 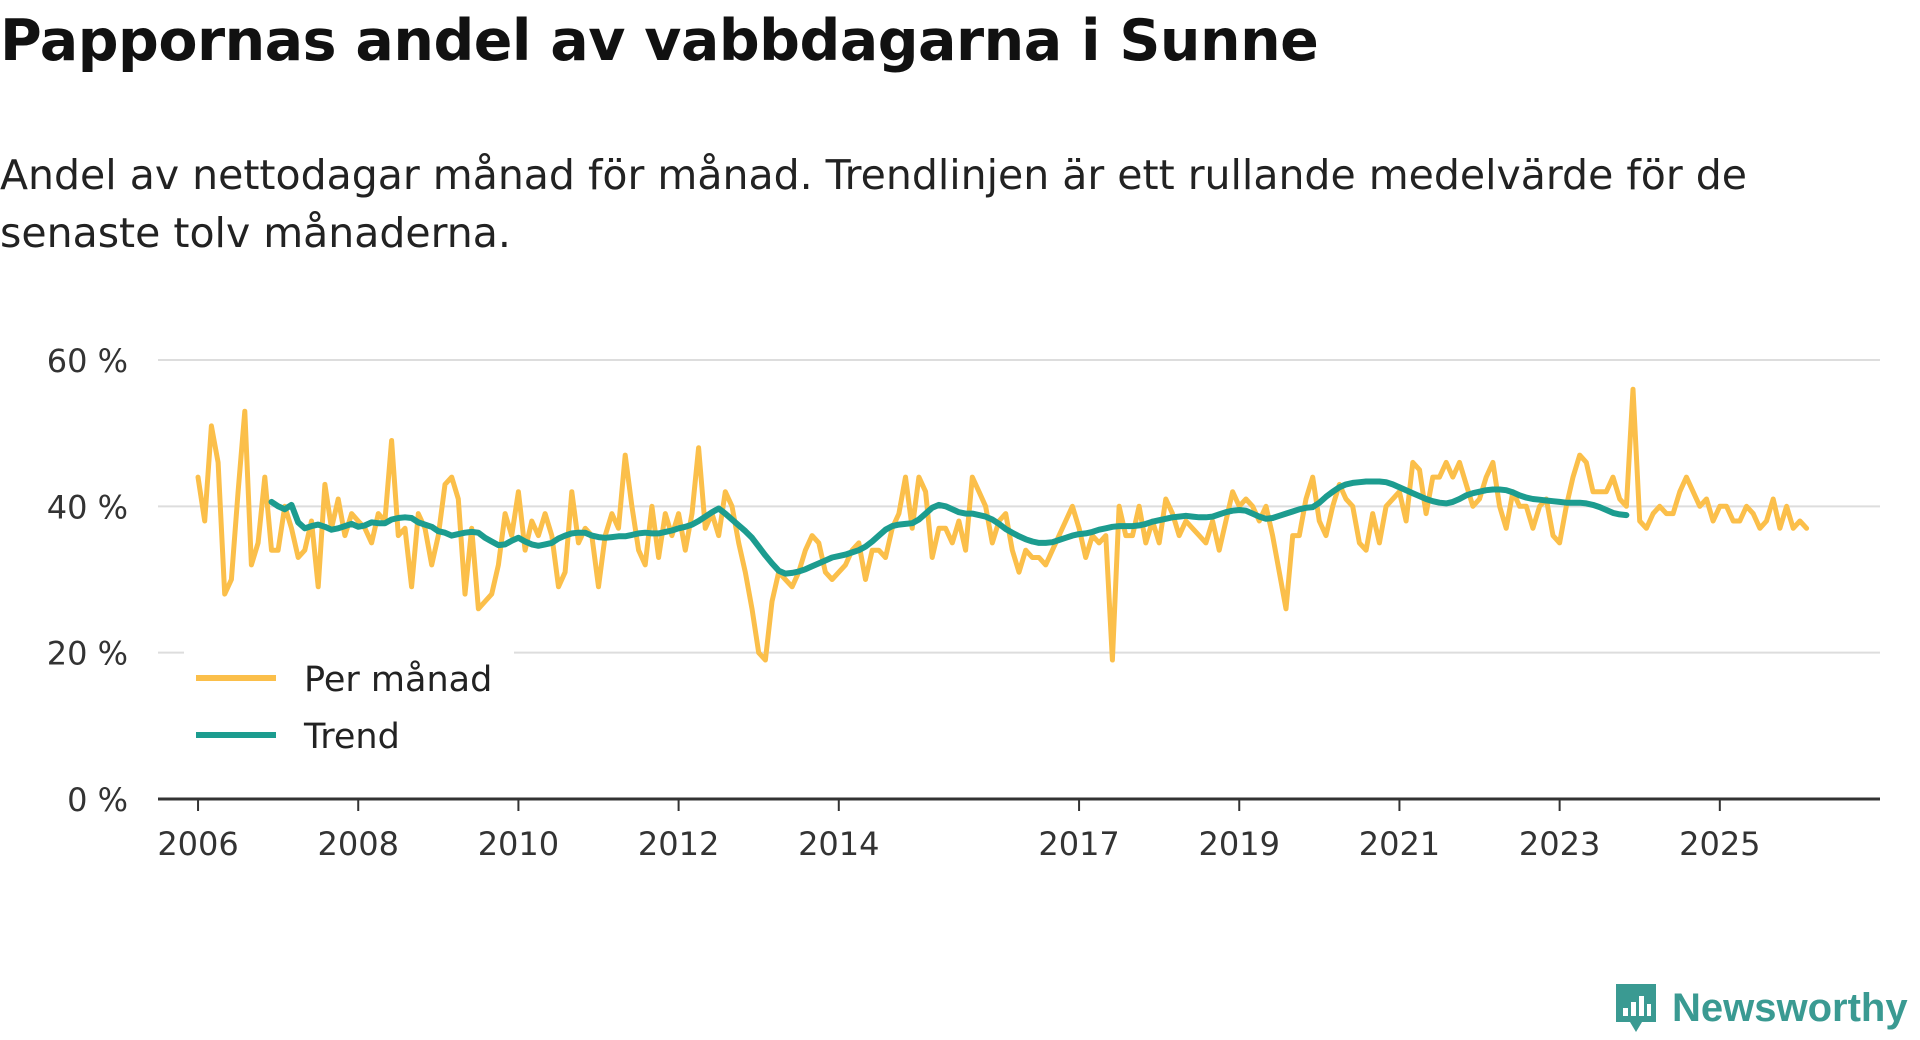 What do you see at coordinates (1719, 844) in the screenshot?
I see `x-tick-label: 2025` at bounding box center [1719, 844].